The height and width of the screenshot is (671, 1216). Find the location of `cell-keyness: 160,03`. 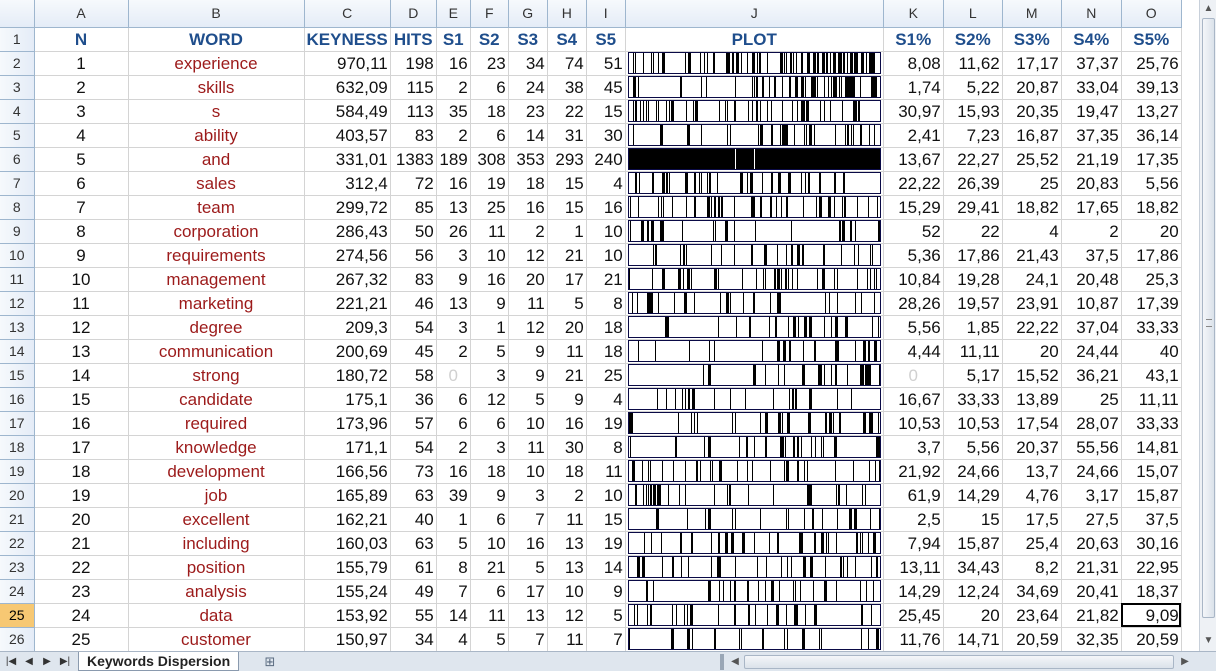

cell-keyness: 160,03 is located at coordinates (347, 543).